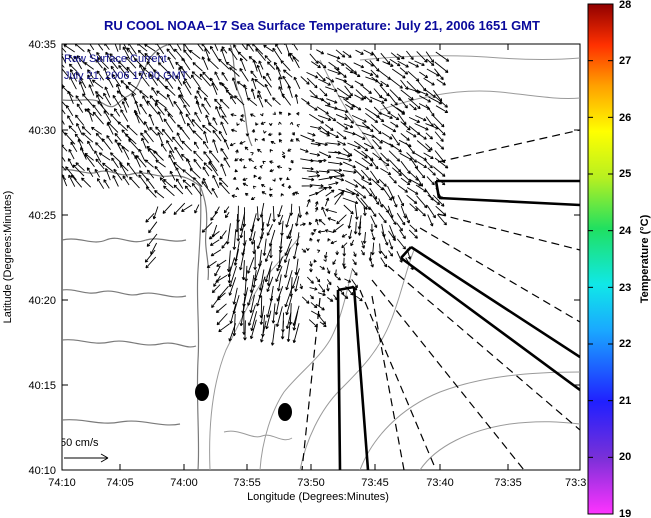 Image resolution: width=651 pixels, height=518 pixels. What do you see at coordinates (625, 118) in the screenshot?
I see `colorbar-tick-label: 26` at bounding box center [625, 118].